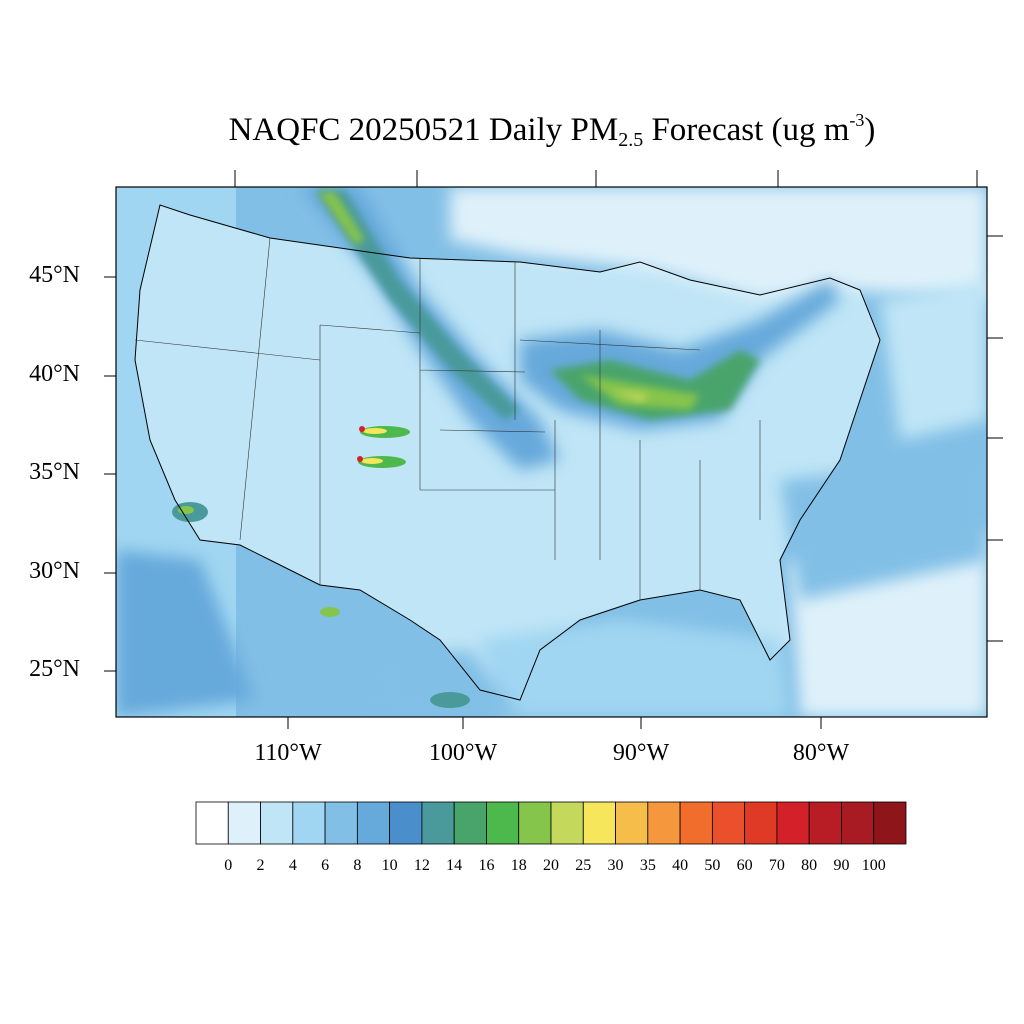  Describe the element at coordinates (776, 865) in the screenshot. I see `colorbar-label: 70` at that location.